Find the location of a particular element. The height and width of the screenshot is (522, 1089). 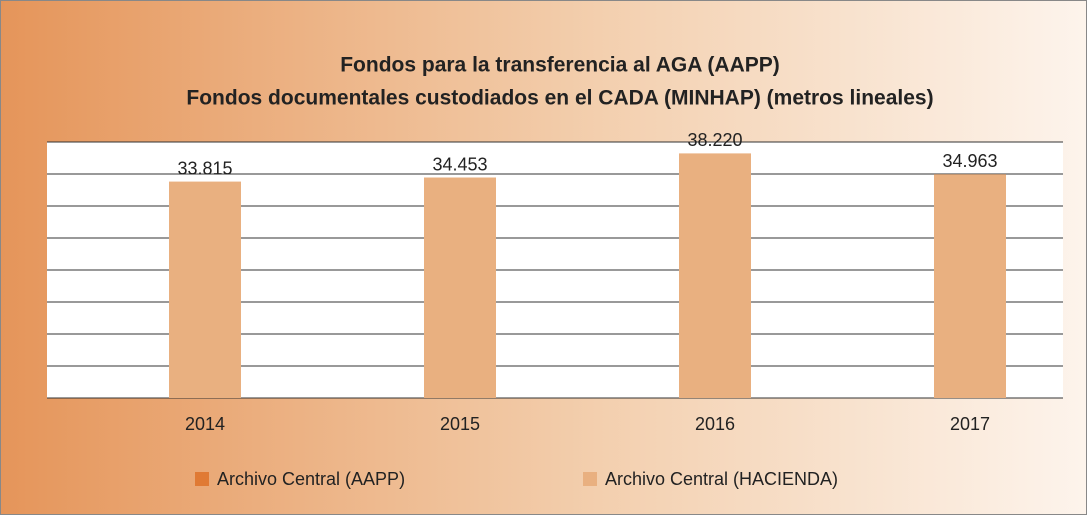

data-label: 38.220 is located at coordinates (714, 140).